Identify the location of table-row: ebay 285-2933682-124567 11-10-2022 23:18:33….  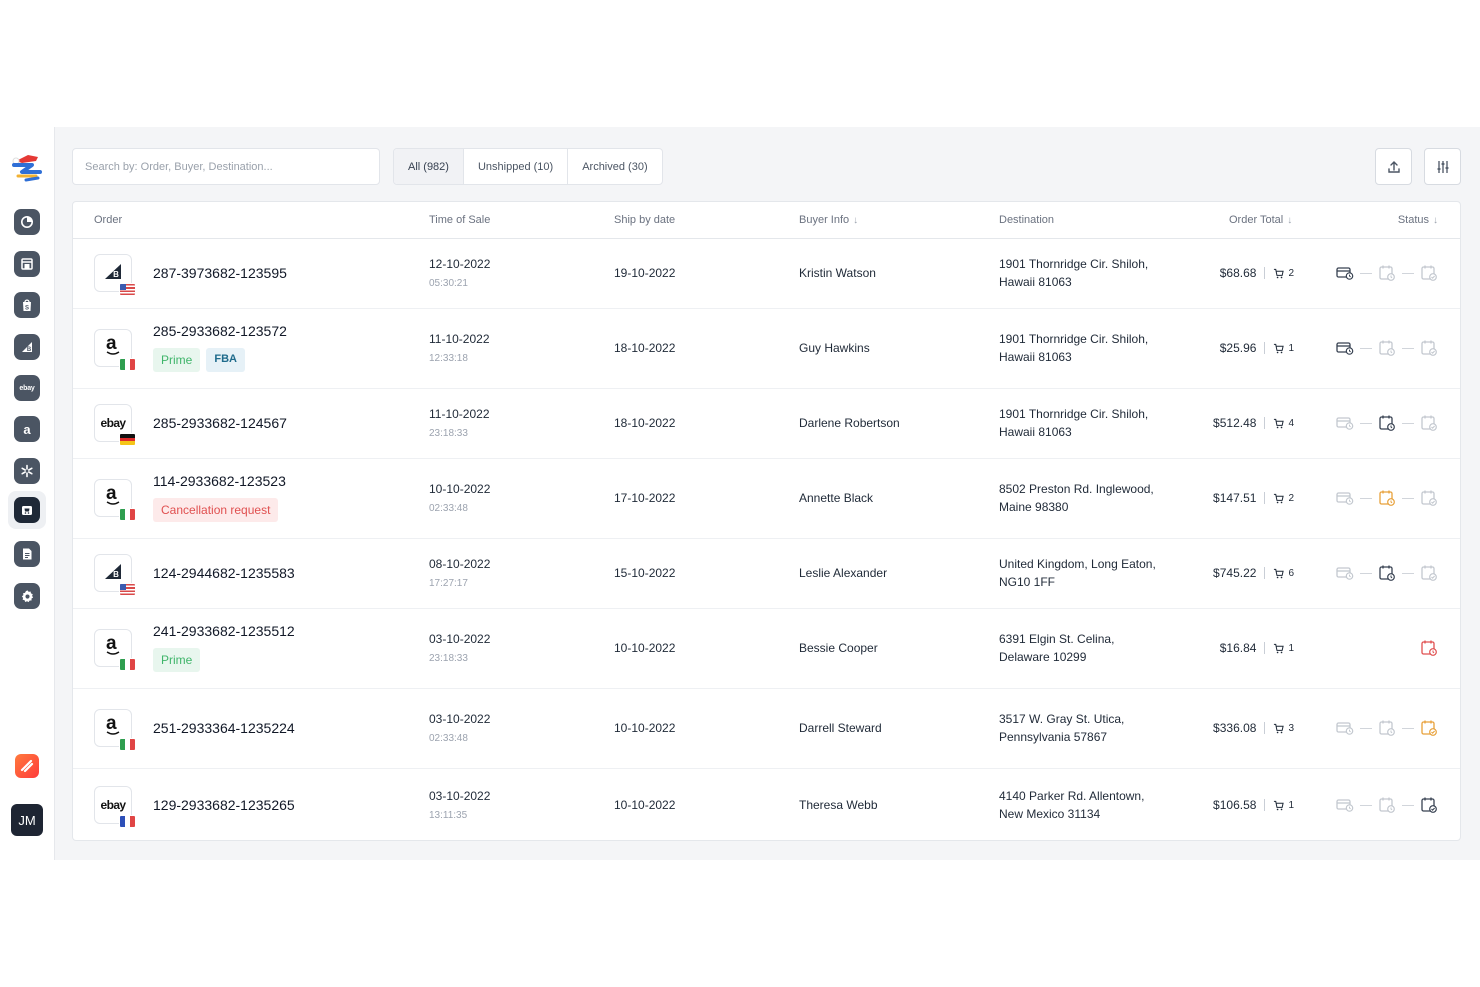
(766, 423).